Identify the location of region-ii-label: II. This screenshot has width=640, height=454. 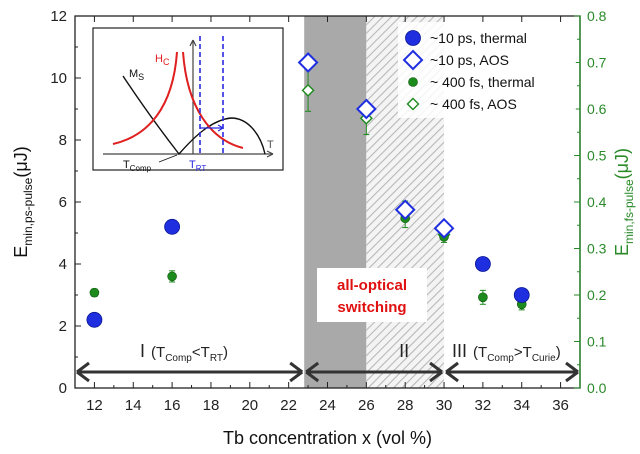
(404, 351).